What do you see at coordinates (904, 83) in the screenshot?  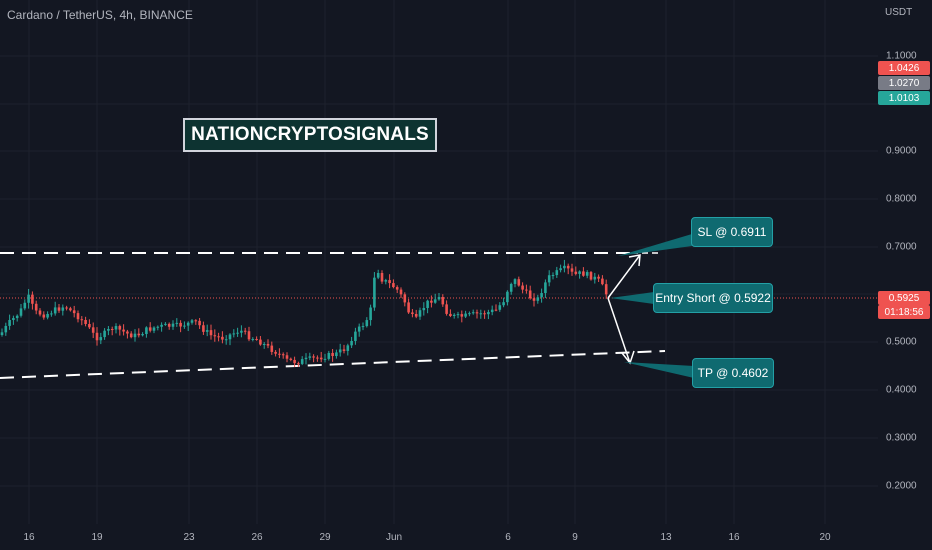 I see `price-badge-mid: 1.0270` at bounding box center [904, 83].